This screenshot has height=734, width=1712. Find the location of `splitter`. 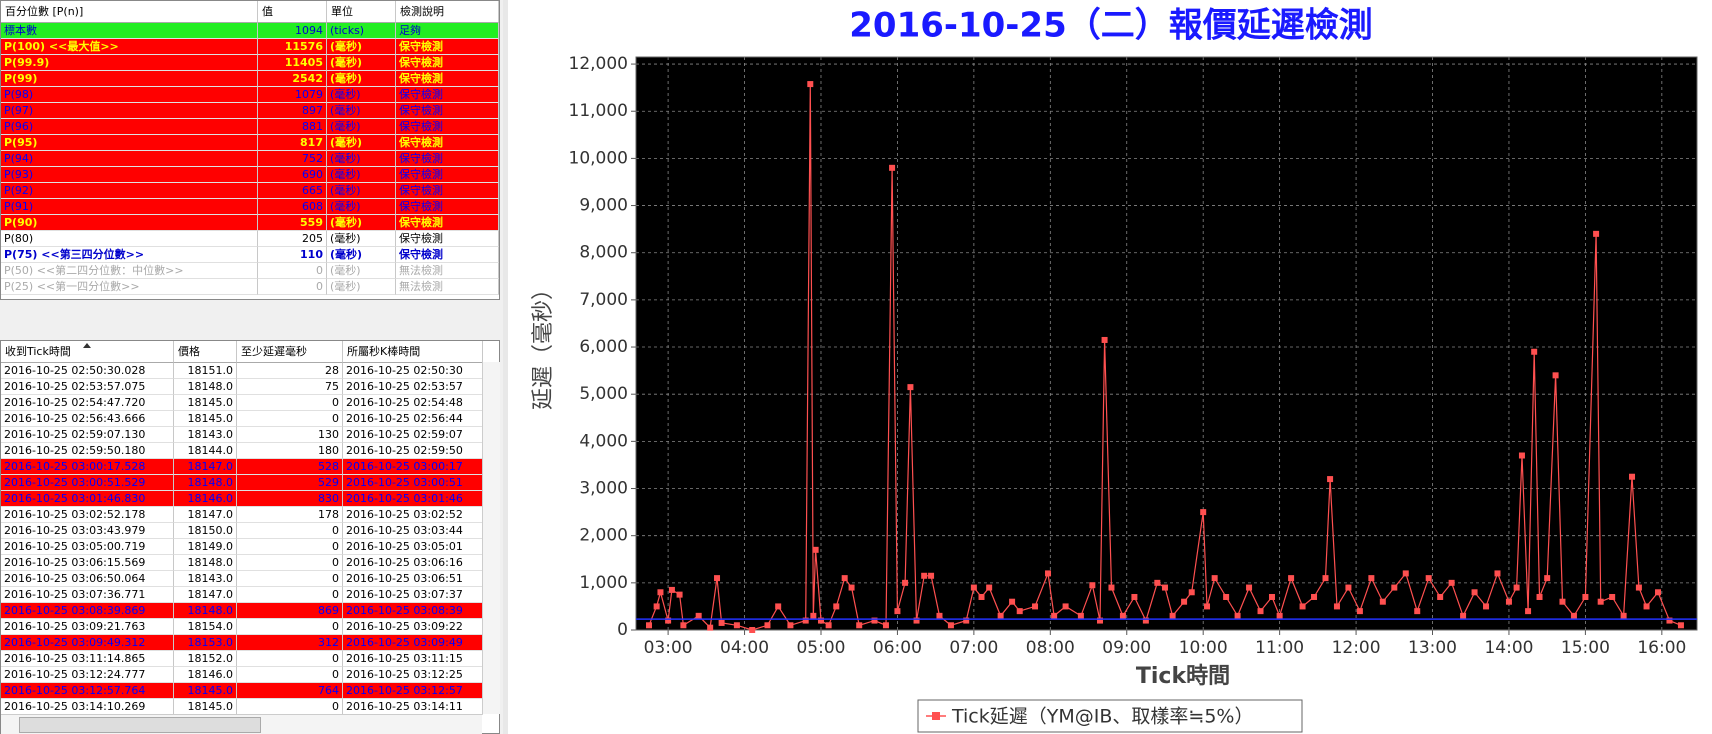

splitter is located at coordinates (505, 367).